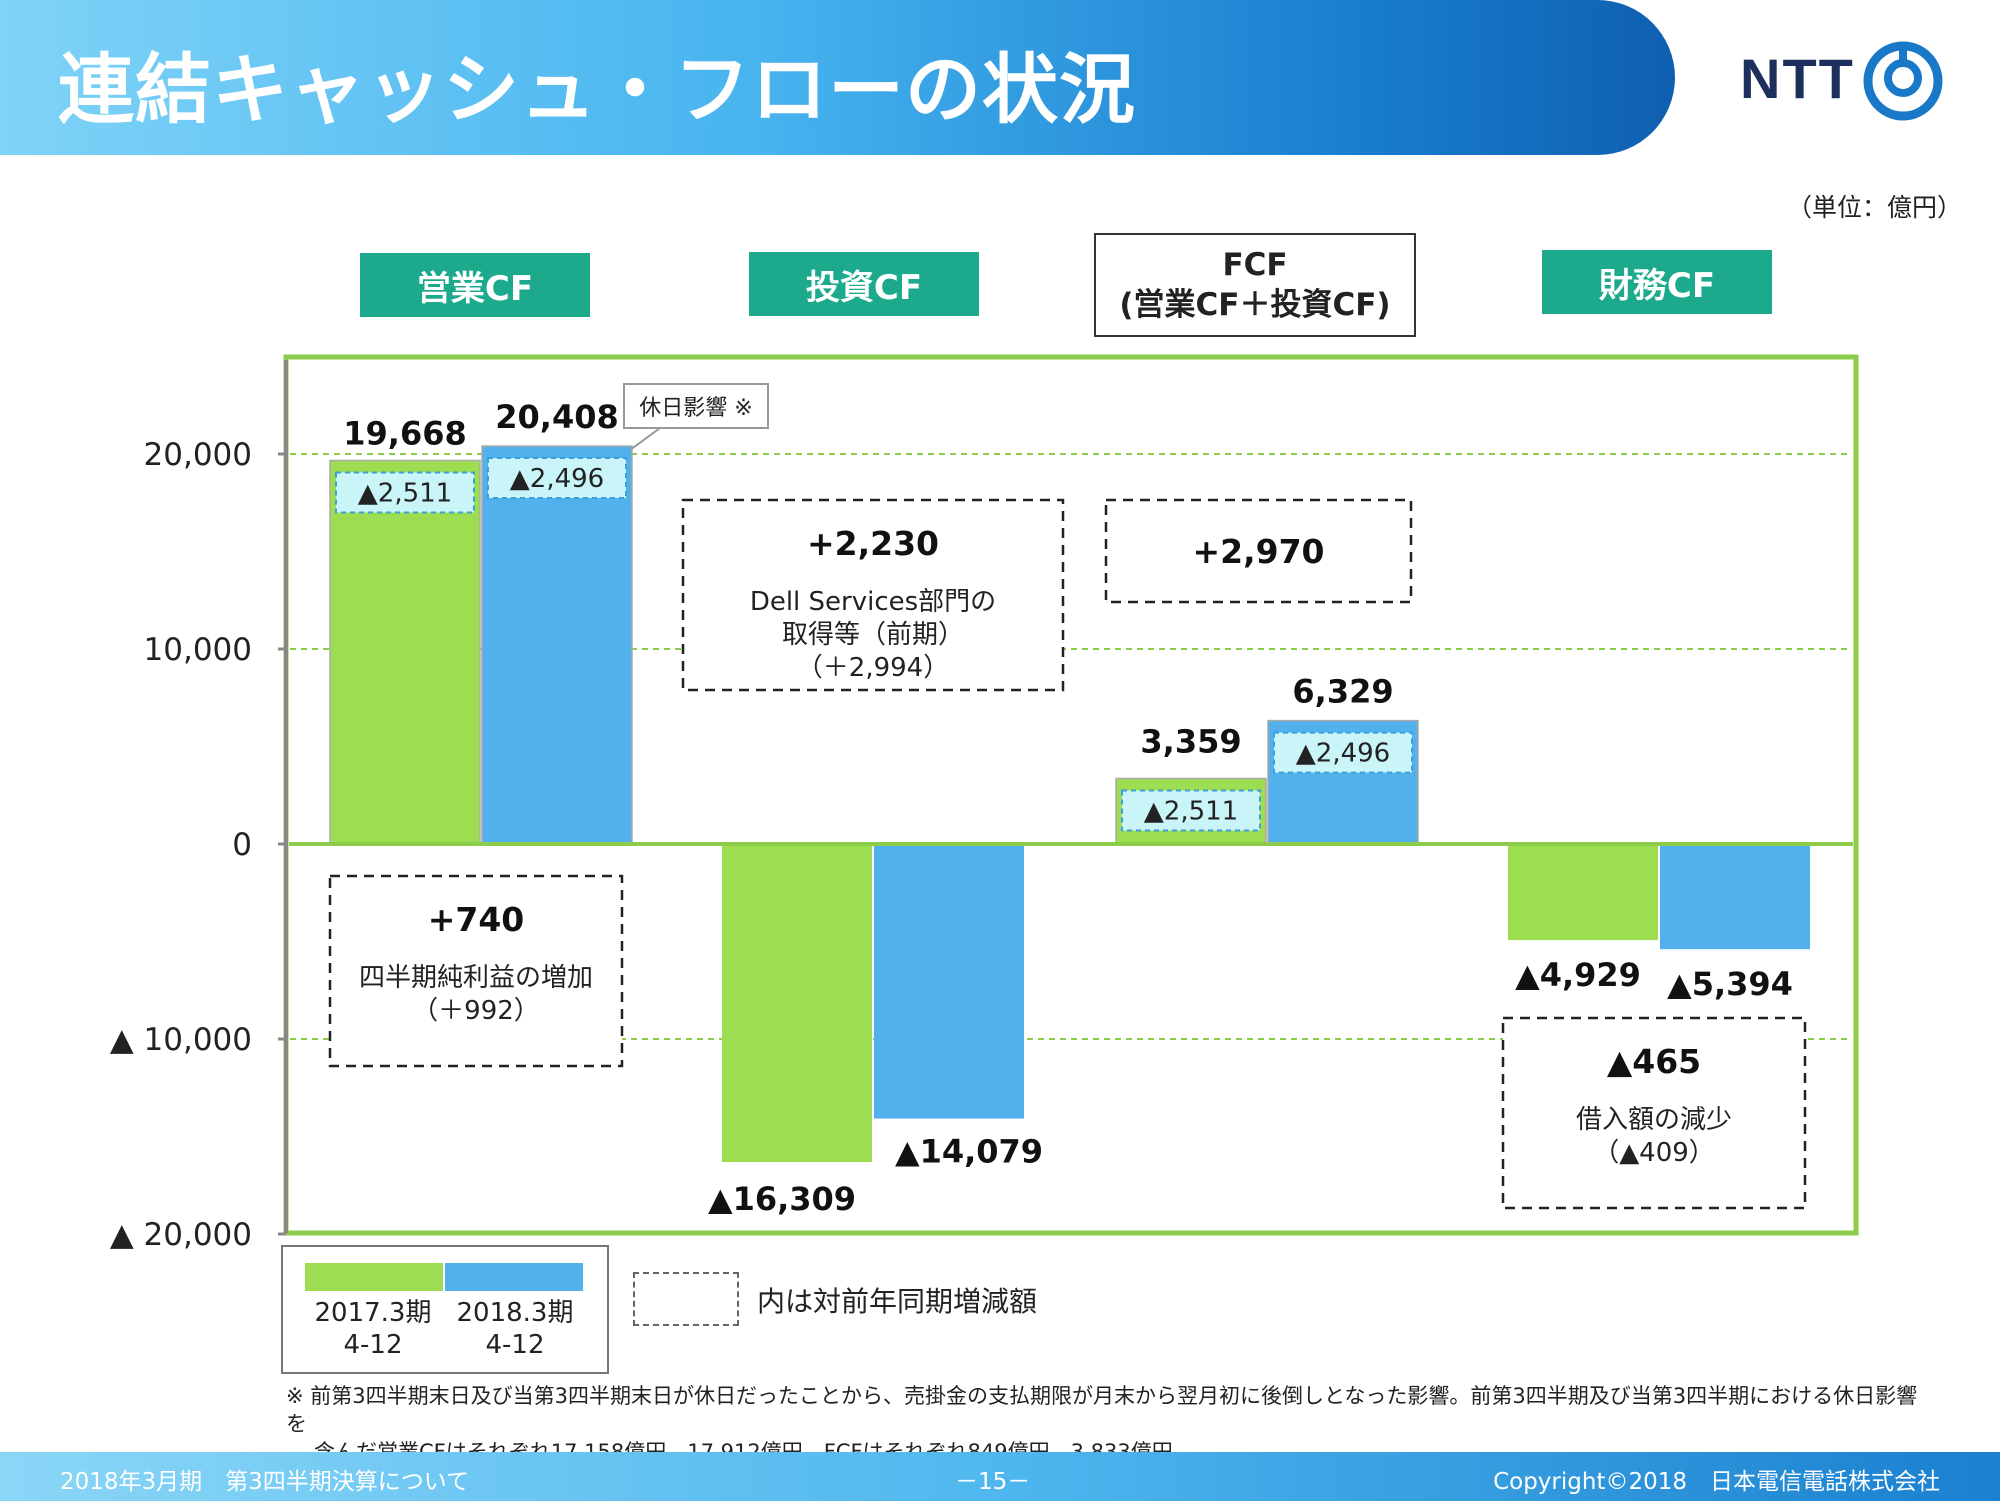 This screenshot has height=1501, width=2000. I want to click on footer-copyright: Copyright©2018 日本電信電話株式会社, so click(1716, 1482).